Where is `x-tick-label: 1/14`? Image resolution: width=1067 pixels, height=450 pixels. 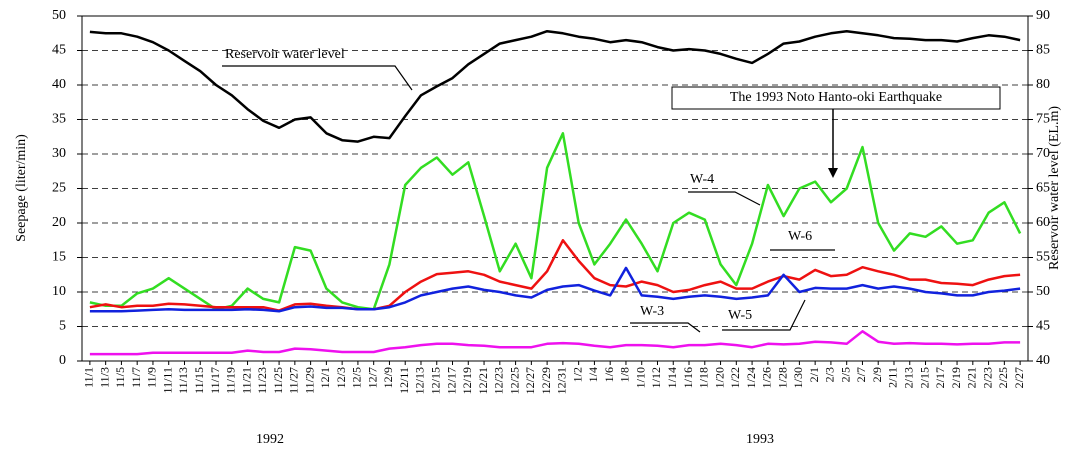
x-tick-label: 1/14 is located at coordinates (672, 377).